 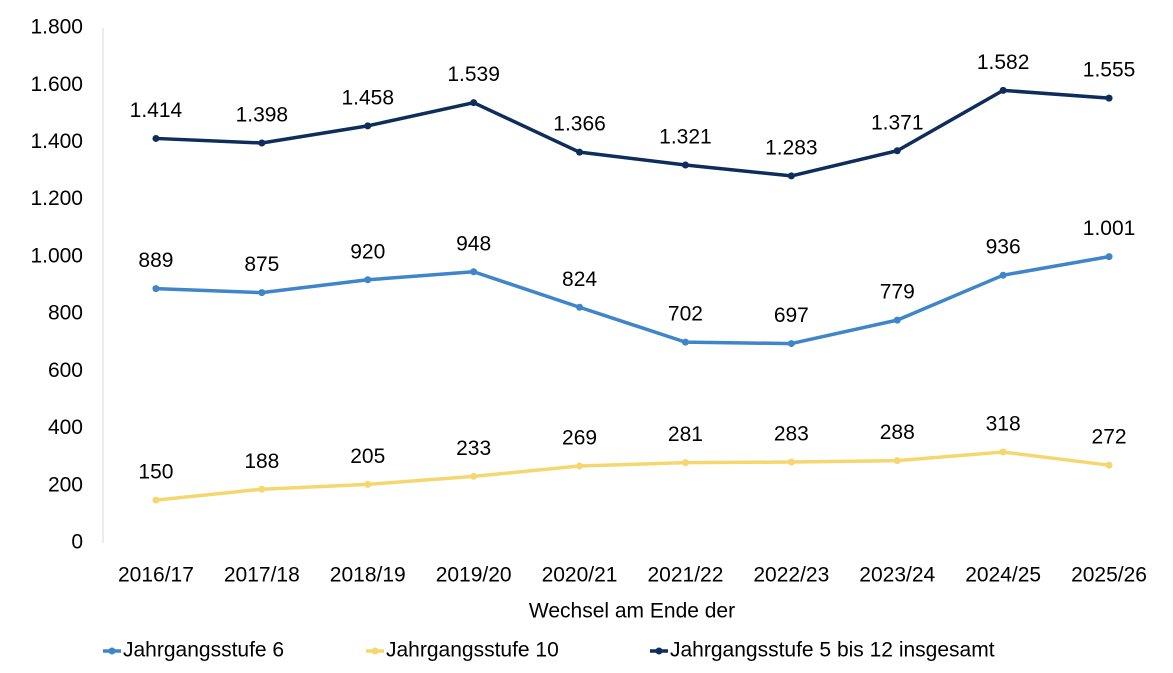 I want to click on x-tick-label: 2022/23, so click(x=791, y=575).